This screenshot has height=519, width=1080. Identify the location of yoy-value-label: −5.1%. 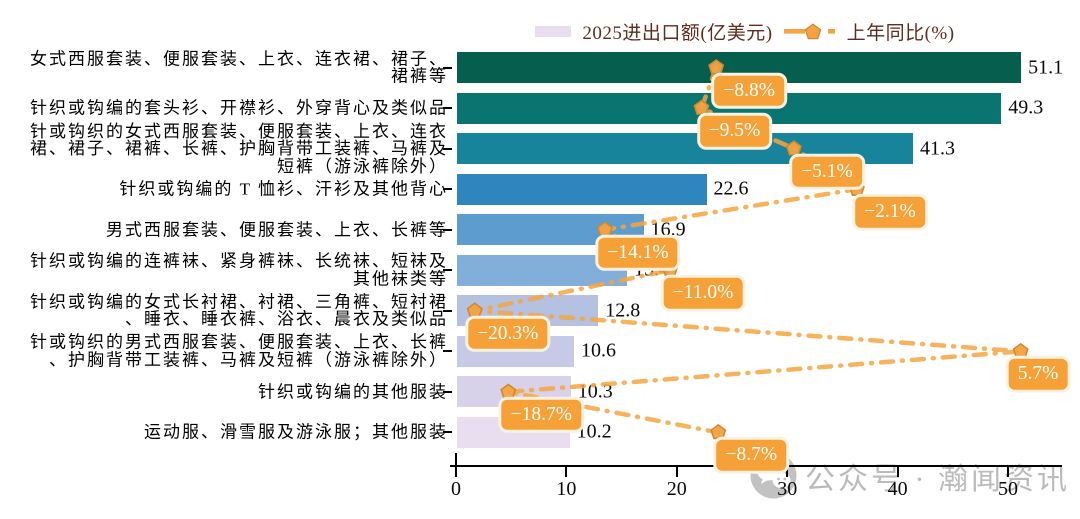
(827, 171).